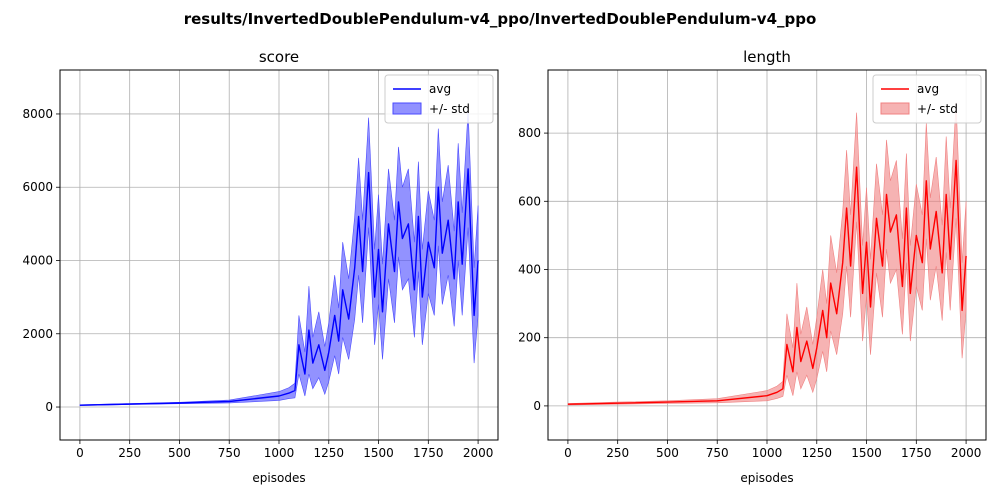  What do you see at coordinates (966, 453) in the screenshot?
I see `chart-1-x-tick-label: 2000` at bounding box center [966, 453].